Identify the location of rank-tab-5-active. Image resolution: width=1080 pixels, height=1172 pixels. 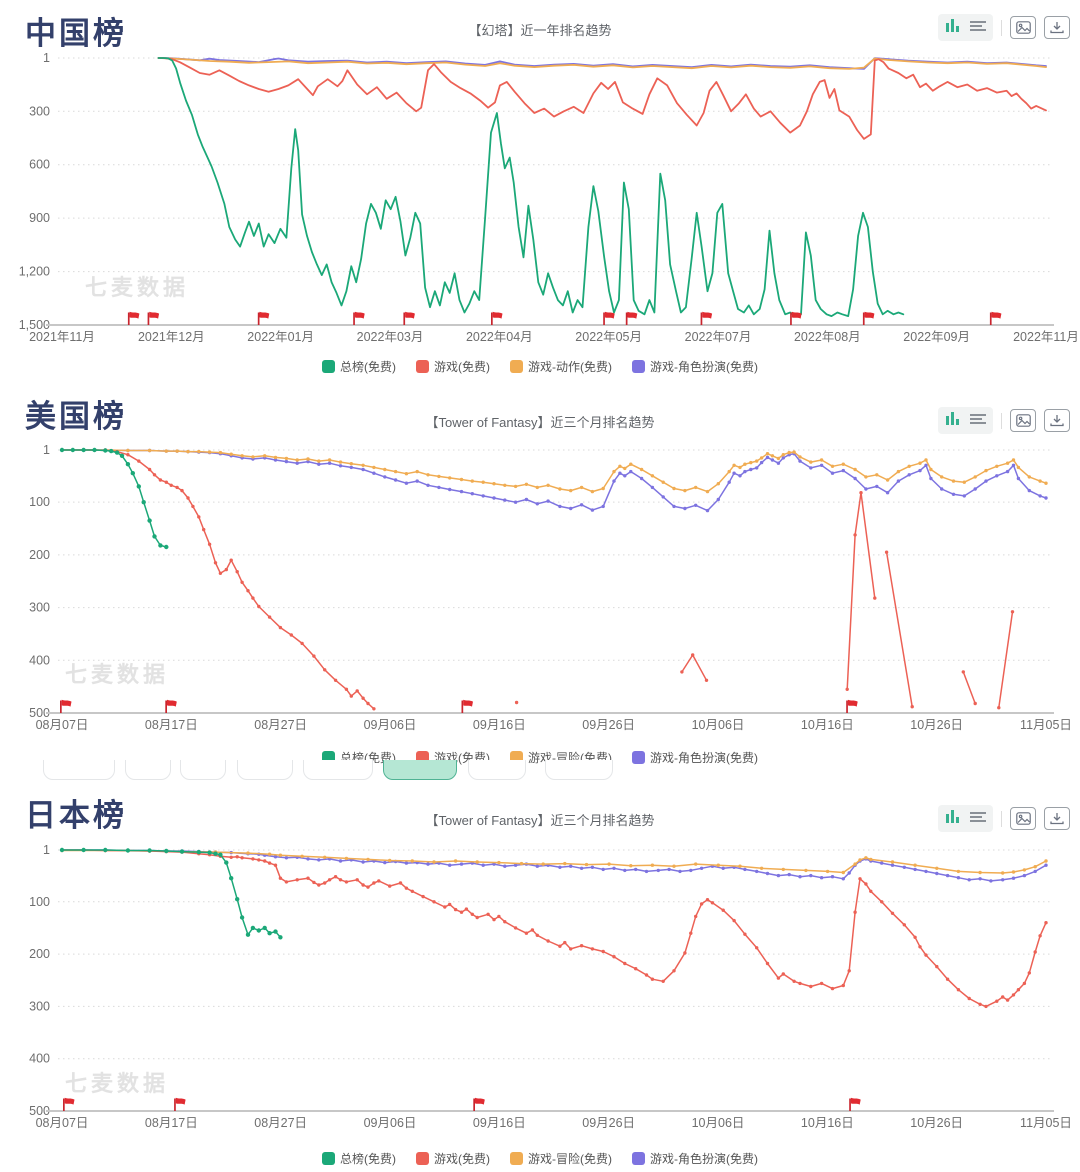
(420, 770).